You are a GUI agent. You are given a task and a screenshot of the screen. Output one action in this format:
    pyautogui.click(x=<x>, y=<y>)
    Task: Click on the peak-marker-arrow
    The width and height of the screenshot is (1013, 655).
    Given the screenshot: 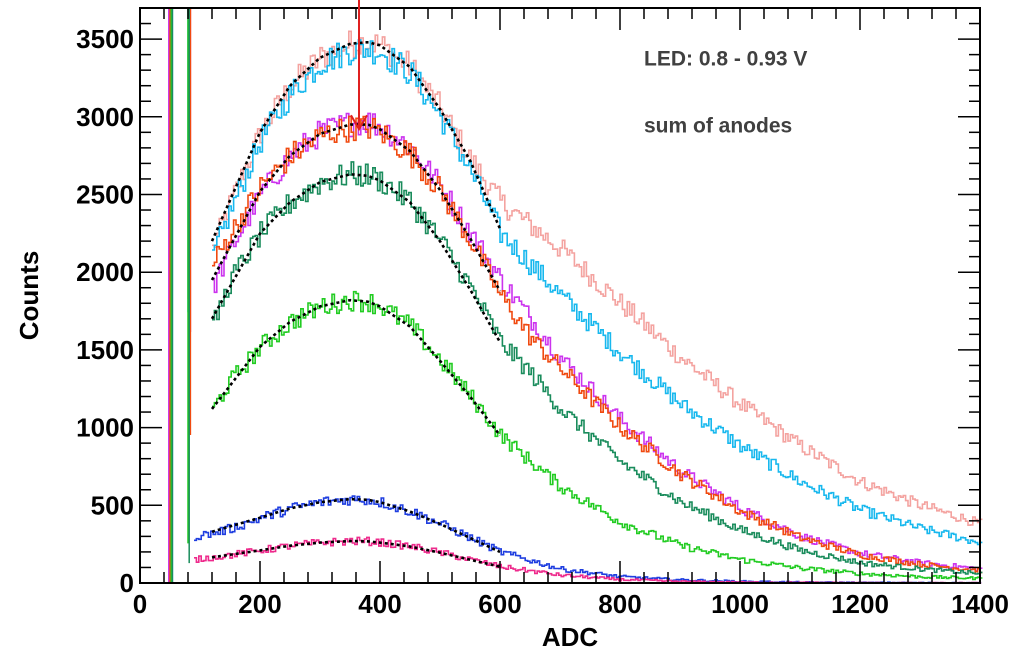 What is the action you would take?
    pyautogui.click(x=359, y=66)
    